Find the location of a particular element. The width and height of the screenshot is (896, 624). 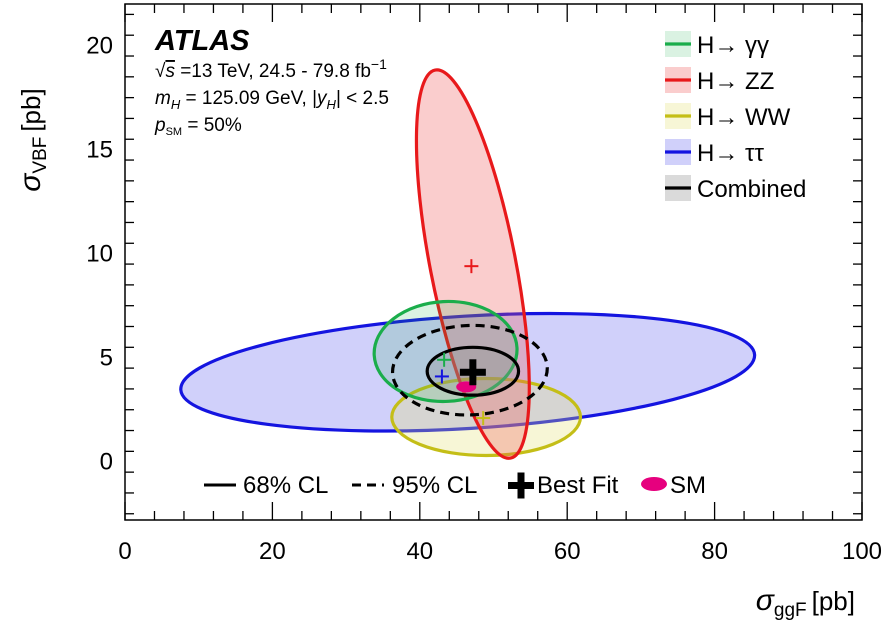

x-tick-label: 40 is located at coordinates (419, 551).